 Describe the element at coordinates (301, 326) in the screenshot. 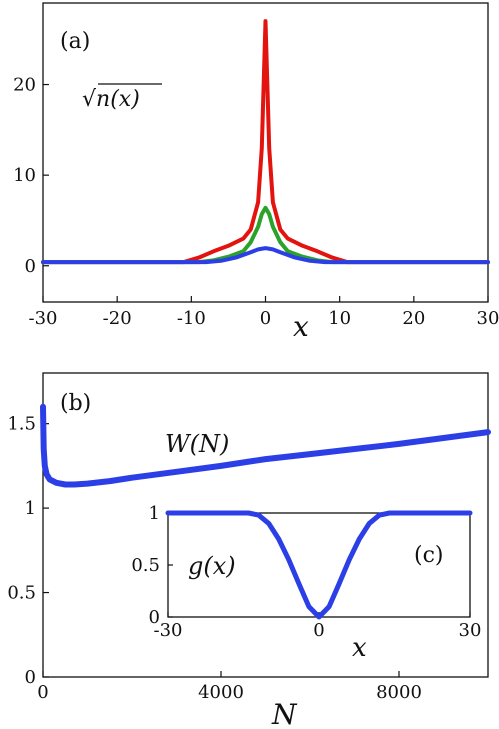

I see `panel-a-x-axis-label: x` at that location.